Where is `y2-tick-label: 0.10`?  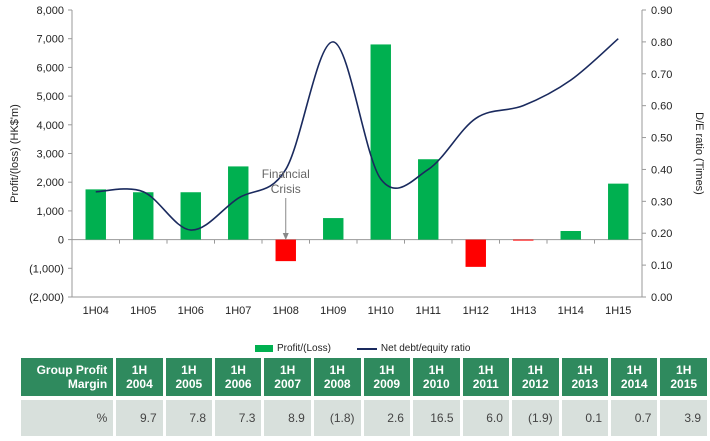
y2-tick-label: 0.10 is located at coordinates (661, 266).